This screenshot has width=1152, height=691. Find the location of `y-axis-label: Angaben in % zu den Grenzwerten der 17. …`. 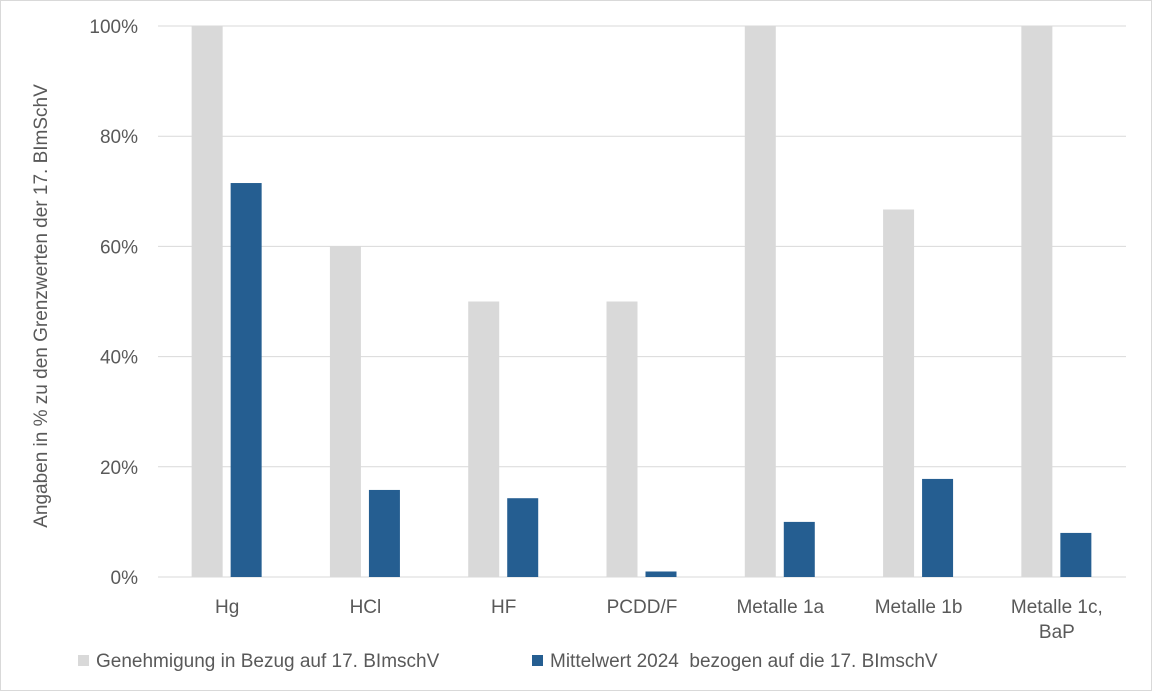

y-axis-label: Angaben in % zu den Grenzwerten der 17. … is located at coordinates (41, 306).